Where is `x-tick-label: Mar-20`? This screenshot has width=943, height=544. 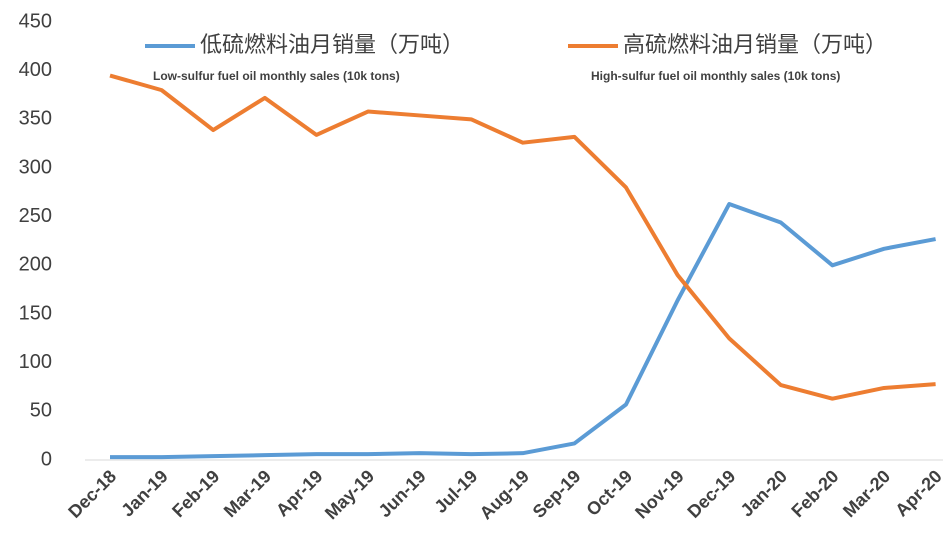 x-tick-label: Mar-20 is located at coordinates (866, 493).